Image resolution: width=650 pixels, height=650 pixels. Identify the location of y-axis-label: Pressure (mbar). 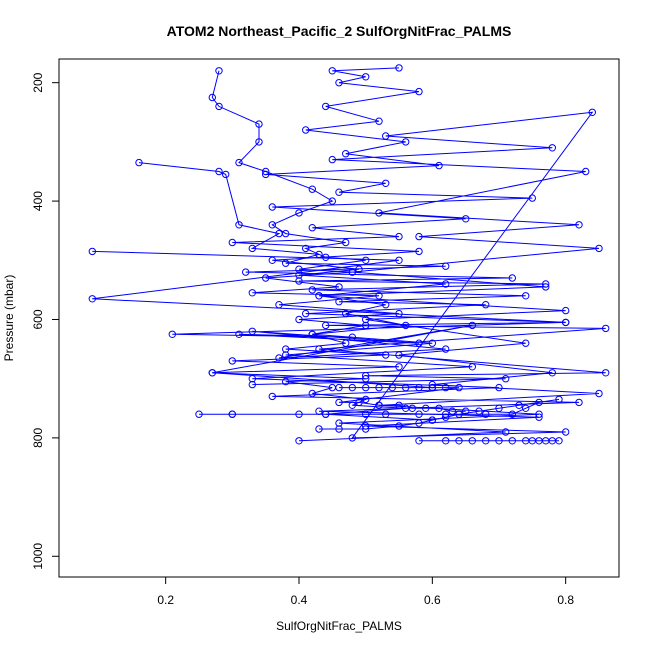
(9, 318).